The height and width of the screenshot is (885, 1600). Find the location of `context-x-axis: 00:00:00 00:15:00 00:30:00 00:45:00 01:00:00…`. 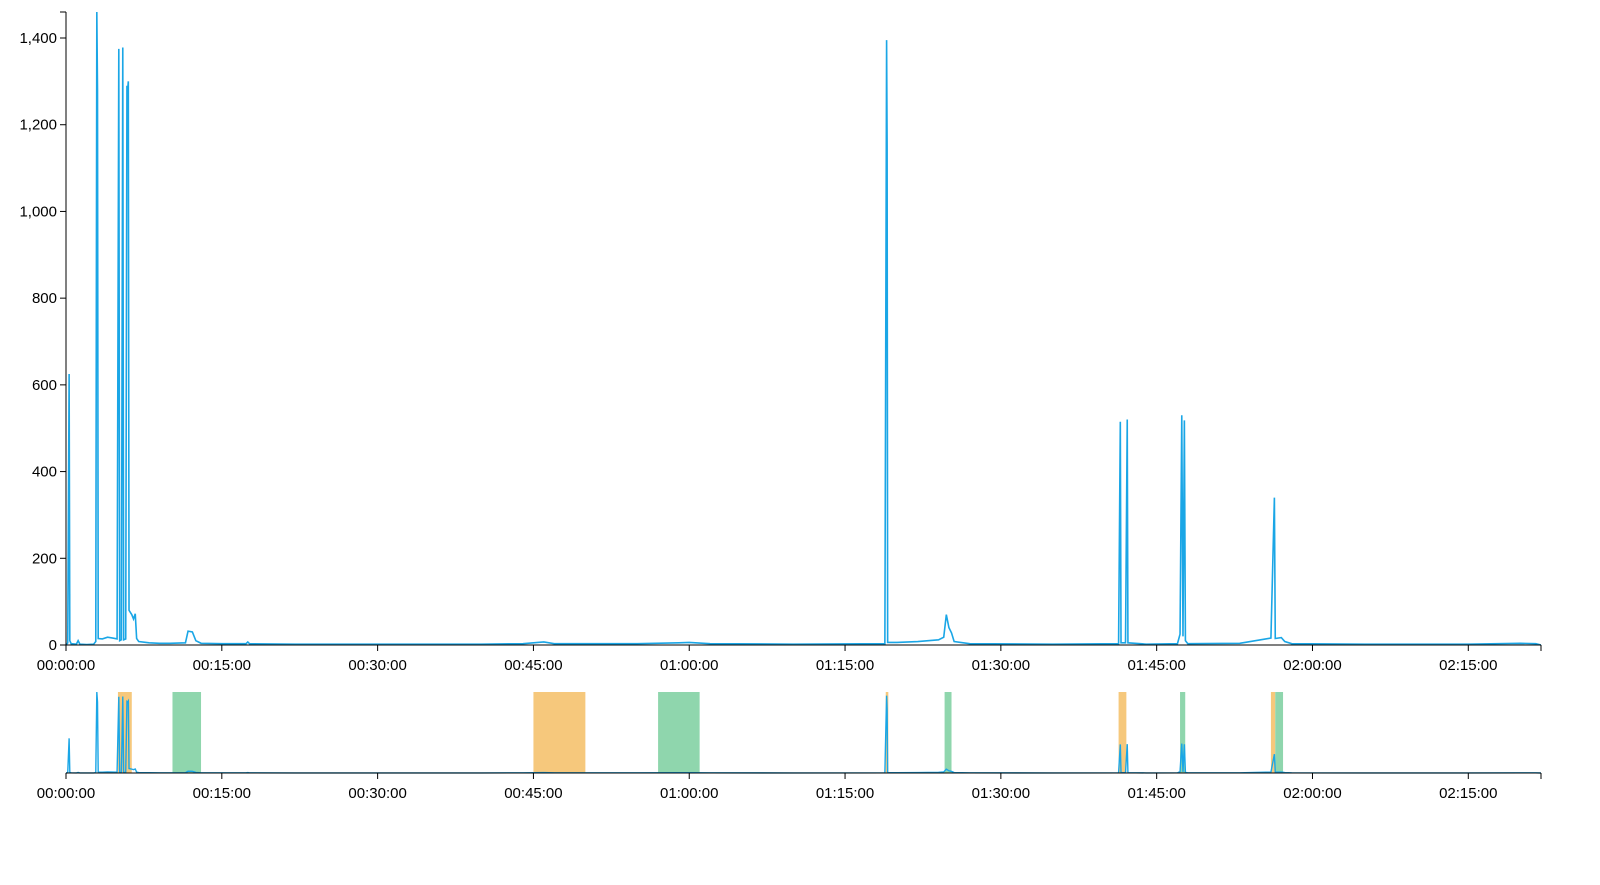

context-x-axis: 00:00:00 00:15:00 00:30:00 00:45:00 01:00:00… is located at coordinates (789, 787).